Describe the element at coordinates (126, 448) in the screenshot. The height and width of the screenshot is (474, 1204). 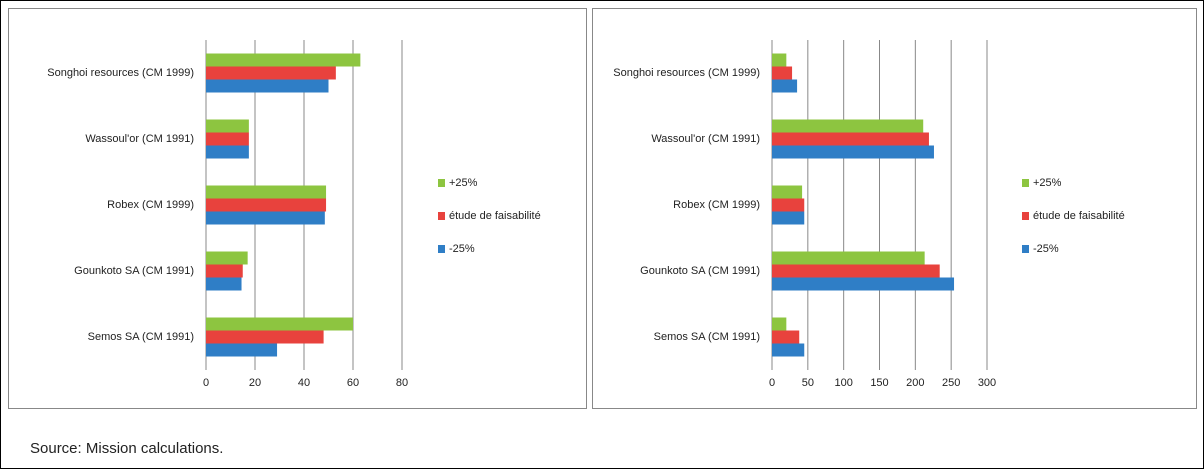
I see `source-note: Source: Mission calculations.` at that location.